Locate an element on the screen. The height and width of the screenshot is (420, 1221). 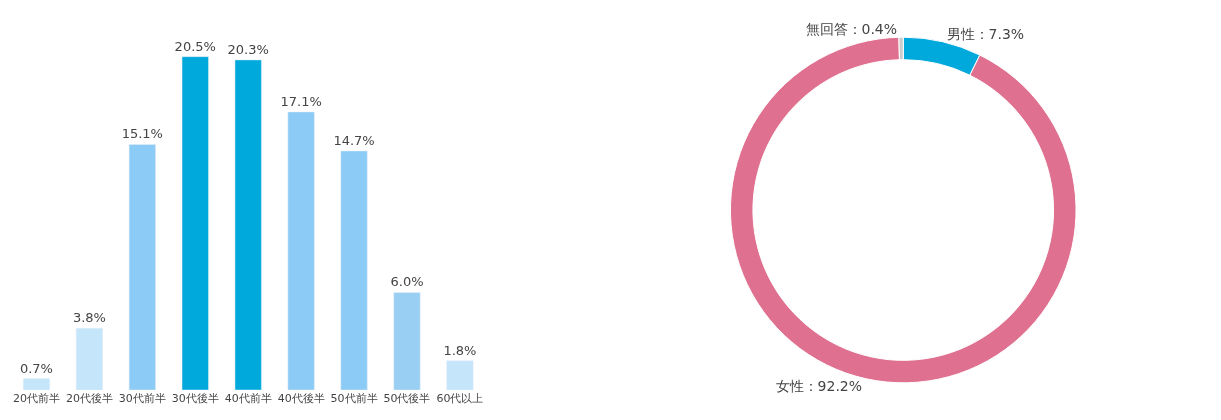
data-label: 3.8% is located at coordinates (89, 318).